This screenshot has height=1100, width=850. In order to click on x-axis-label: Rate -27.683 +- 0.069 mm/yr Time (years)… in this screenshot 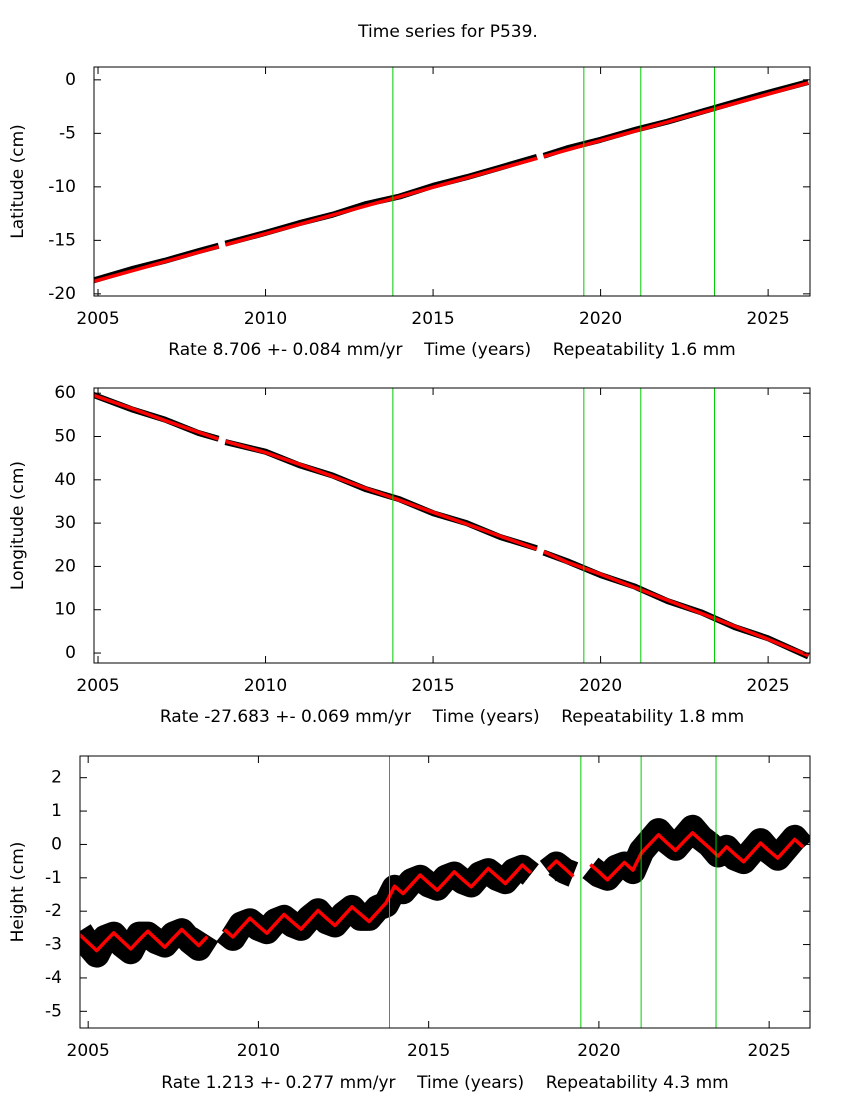, I will do `click(452, 717)`.